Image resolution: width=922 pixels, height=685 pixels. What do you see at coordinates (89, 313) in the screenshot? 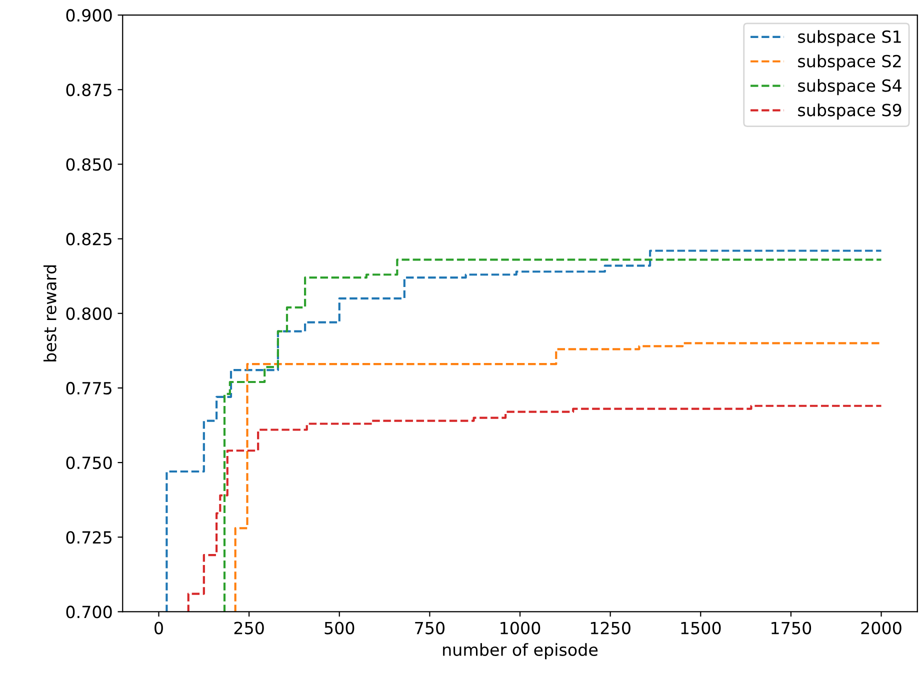
I see `y-tick-label: 0.800` at bounding box center [89, 313].